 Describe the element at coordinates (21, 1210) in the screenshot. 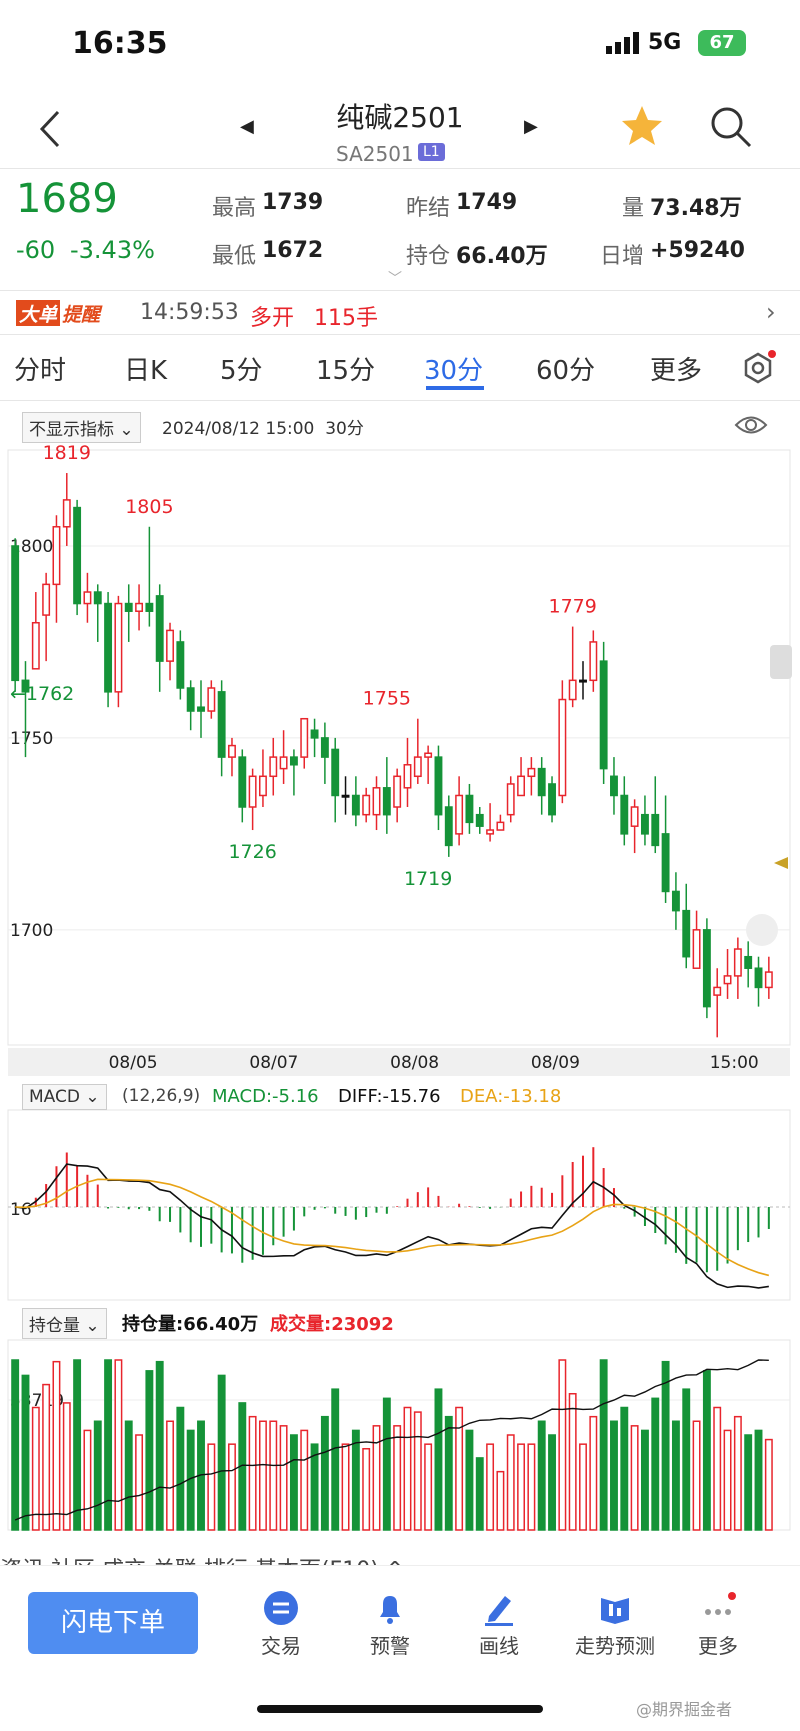

I see `macd-zero-label: 16` at that location.